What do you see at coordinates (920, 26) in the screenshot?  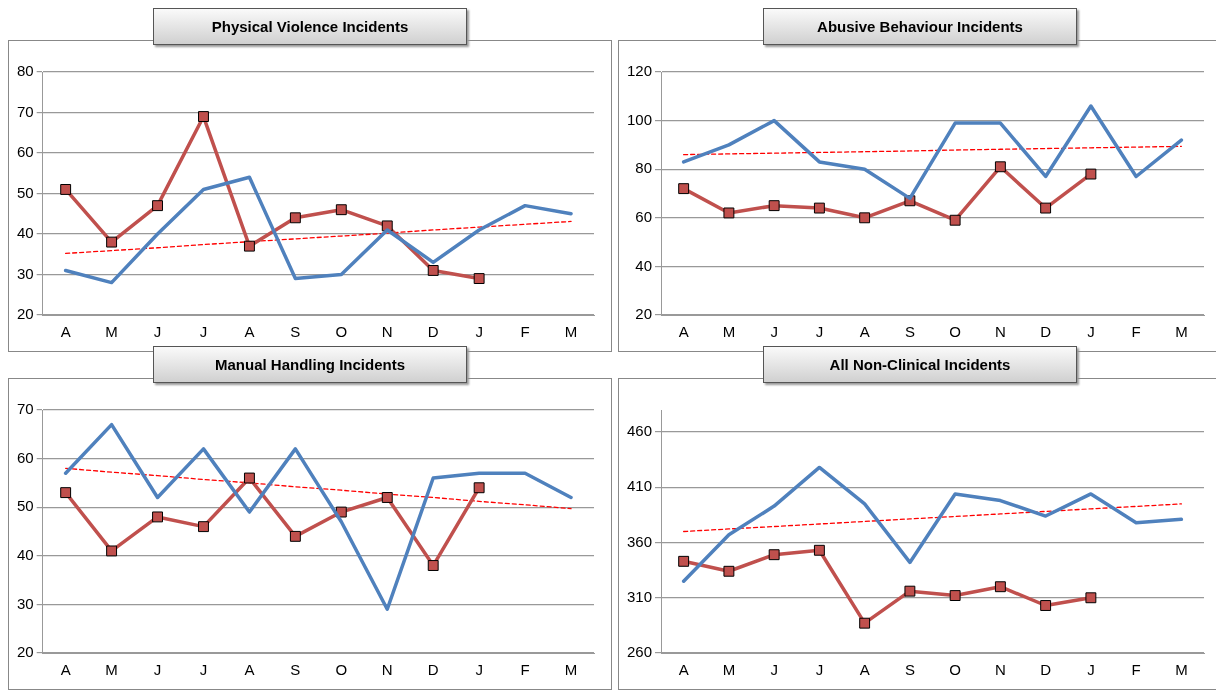 I see `chart-title: Abusive Behaviour Incidents` at bounding box center [920, 26].